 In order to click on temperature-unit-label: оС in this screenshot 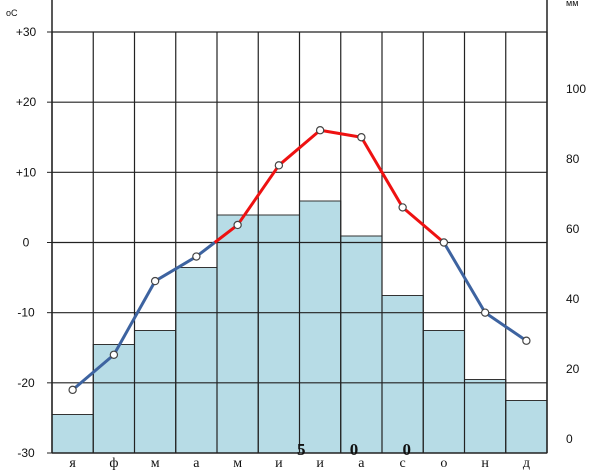, I will do `click(12, 13)`.